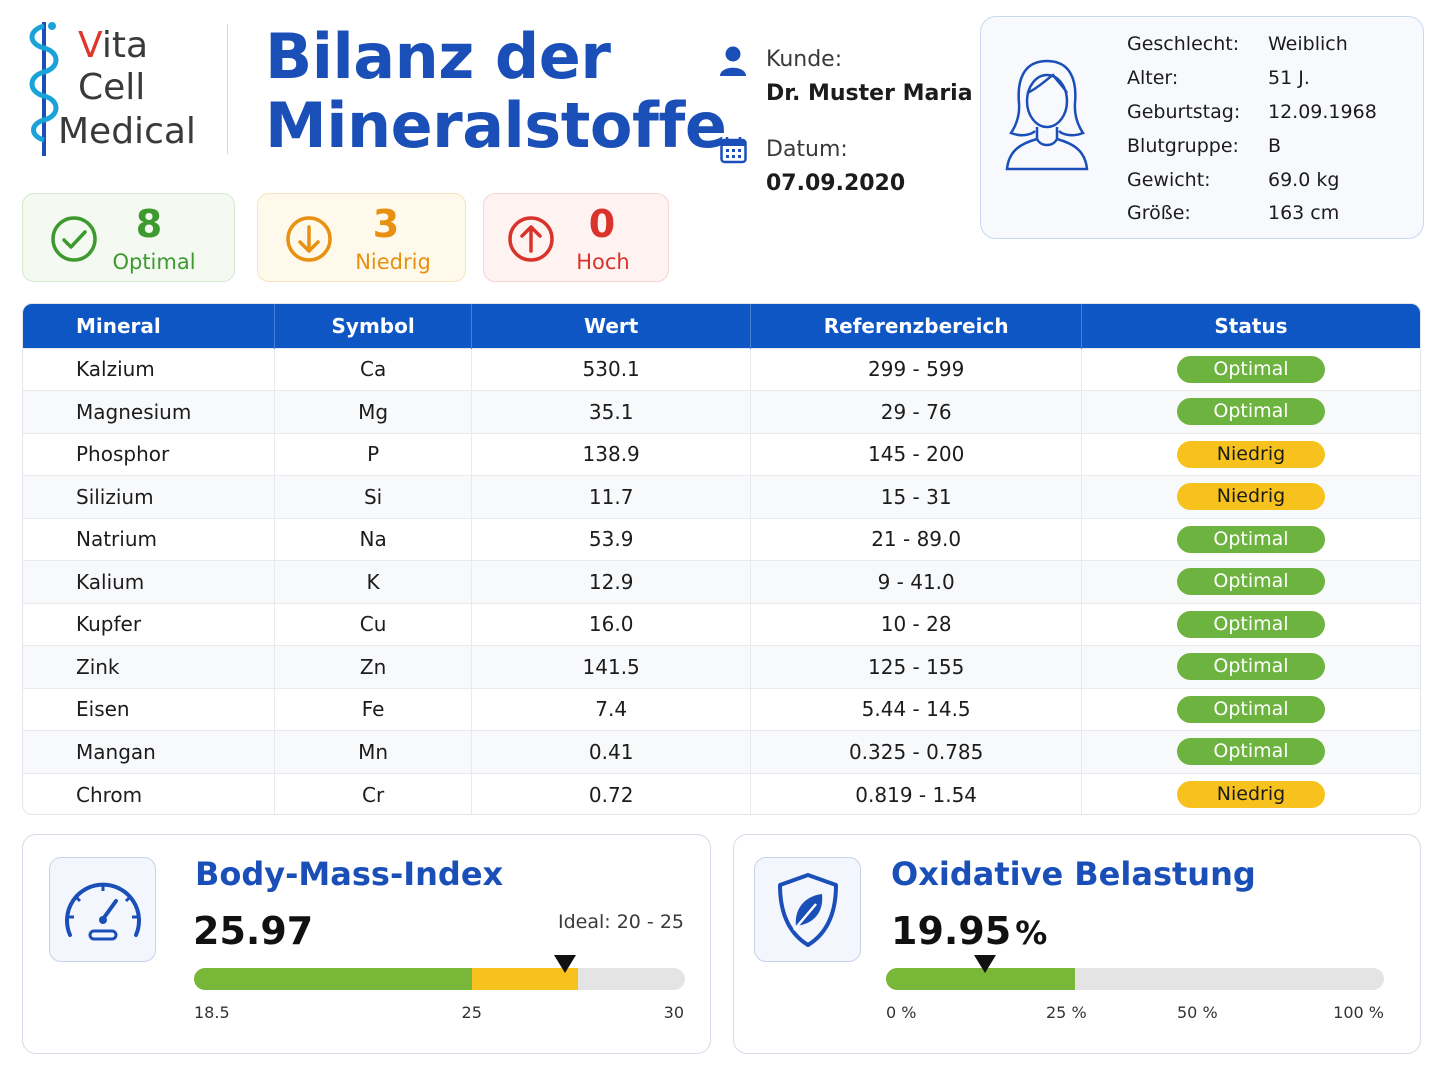 This screenshot has height=1086, width=1449. I want to click on summary-optimal: 8 Optimal, so click(128, 237).